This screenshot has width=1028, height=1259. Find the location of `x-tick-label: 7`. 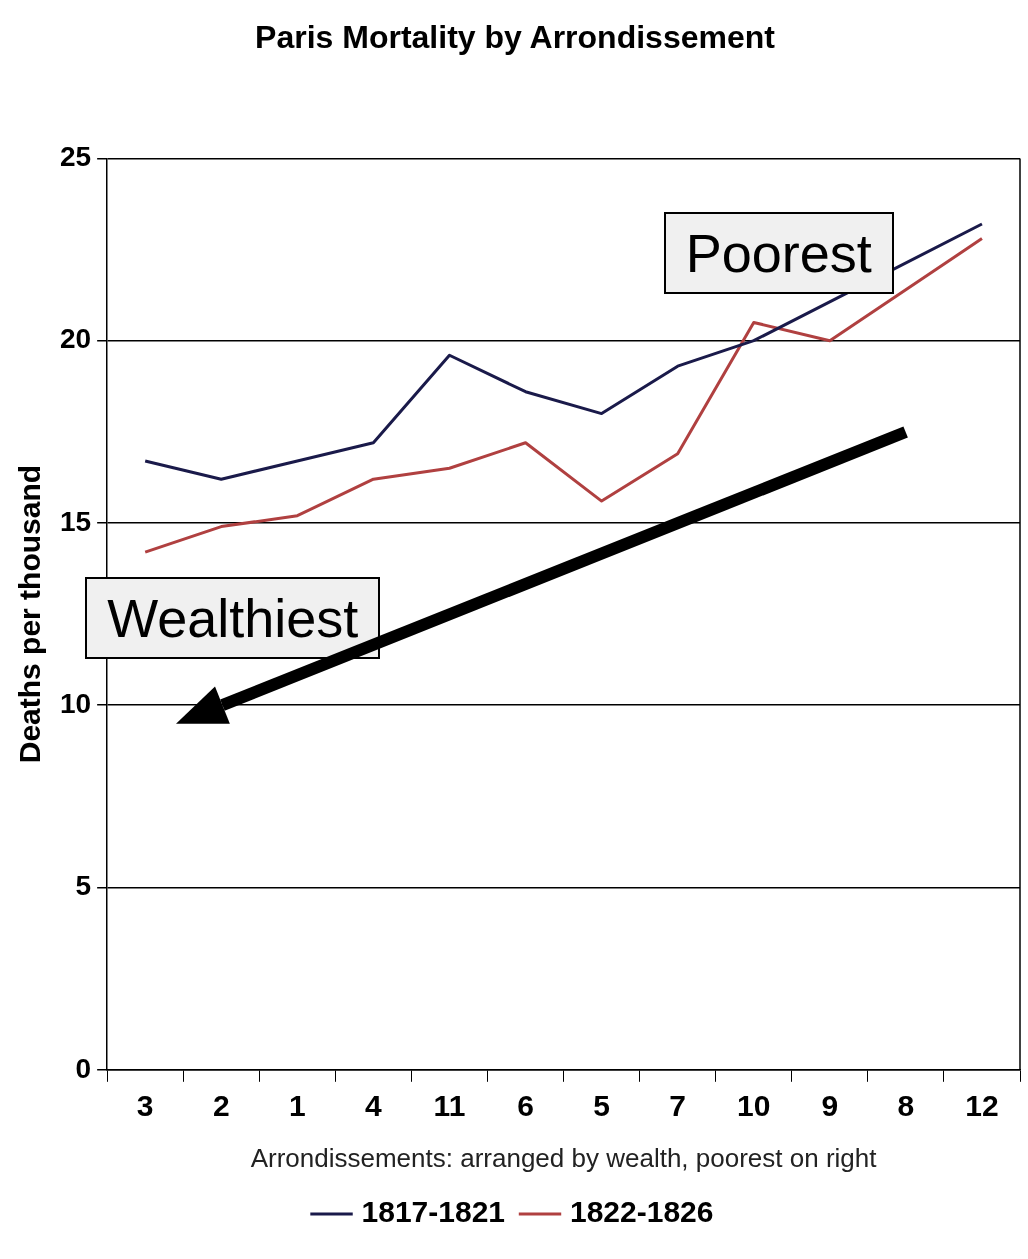

x-tick-label: 7 is located at coordinates (678, 1106).